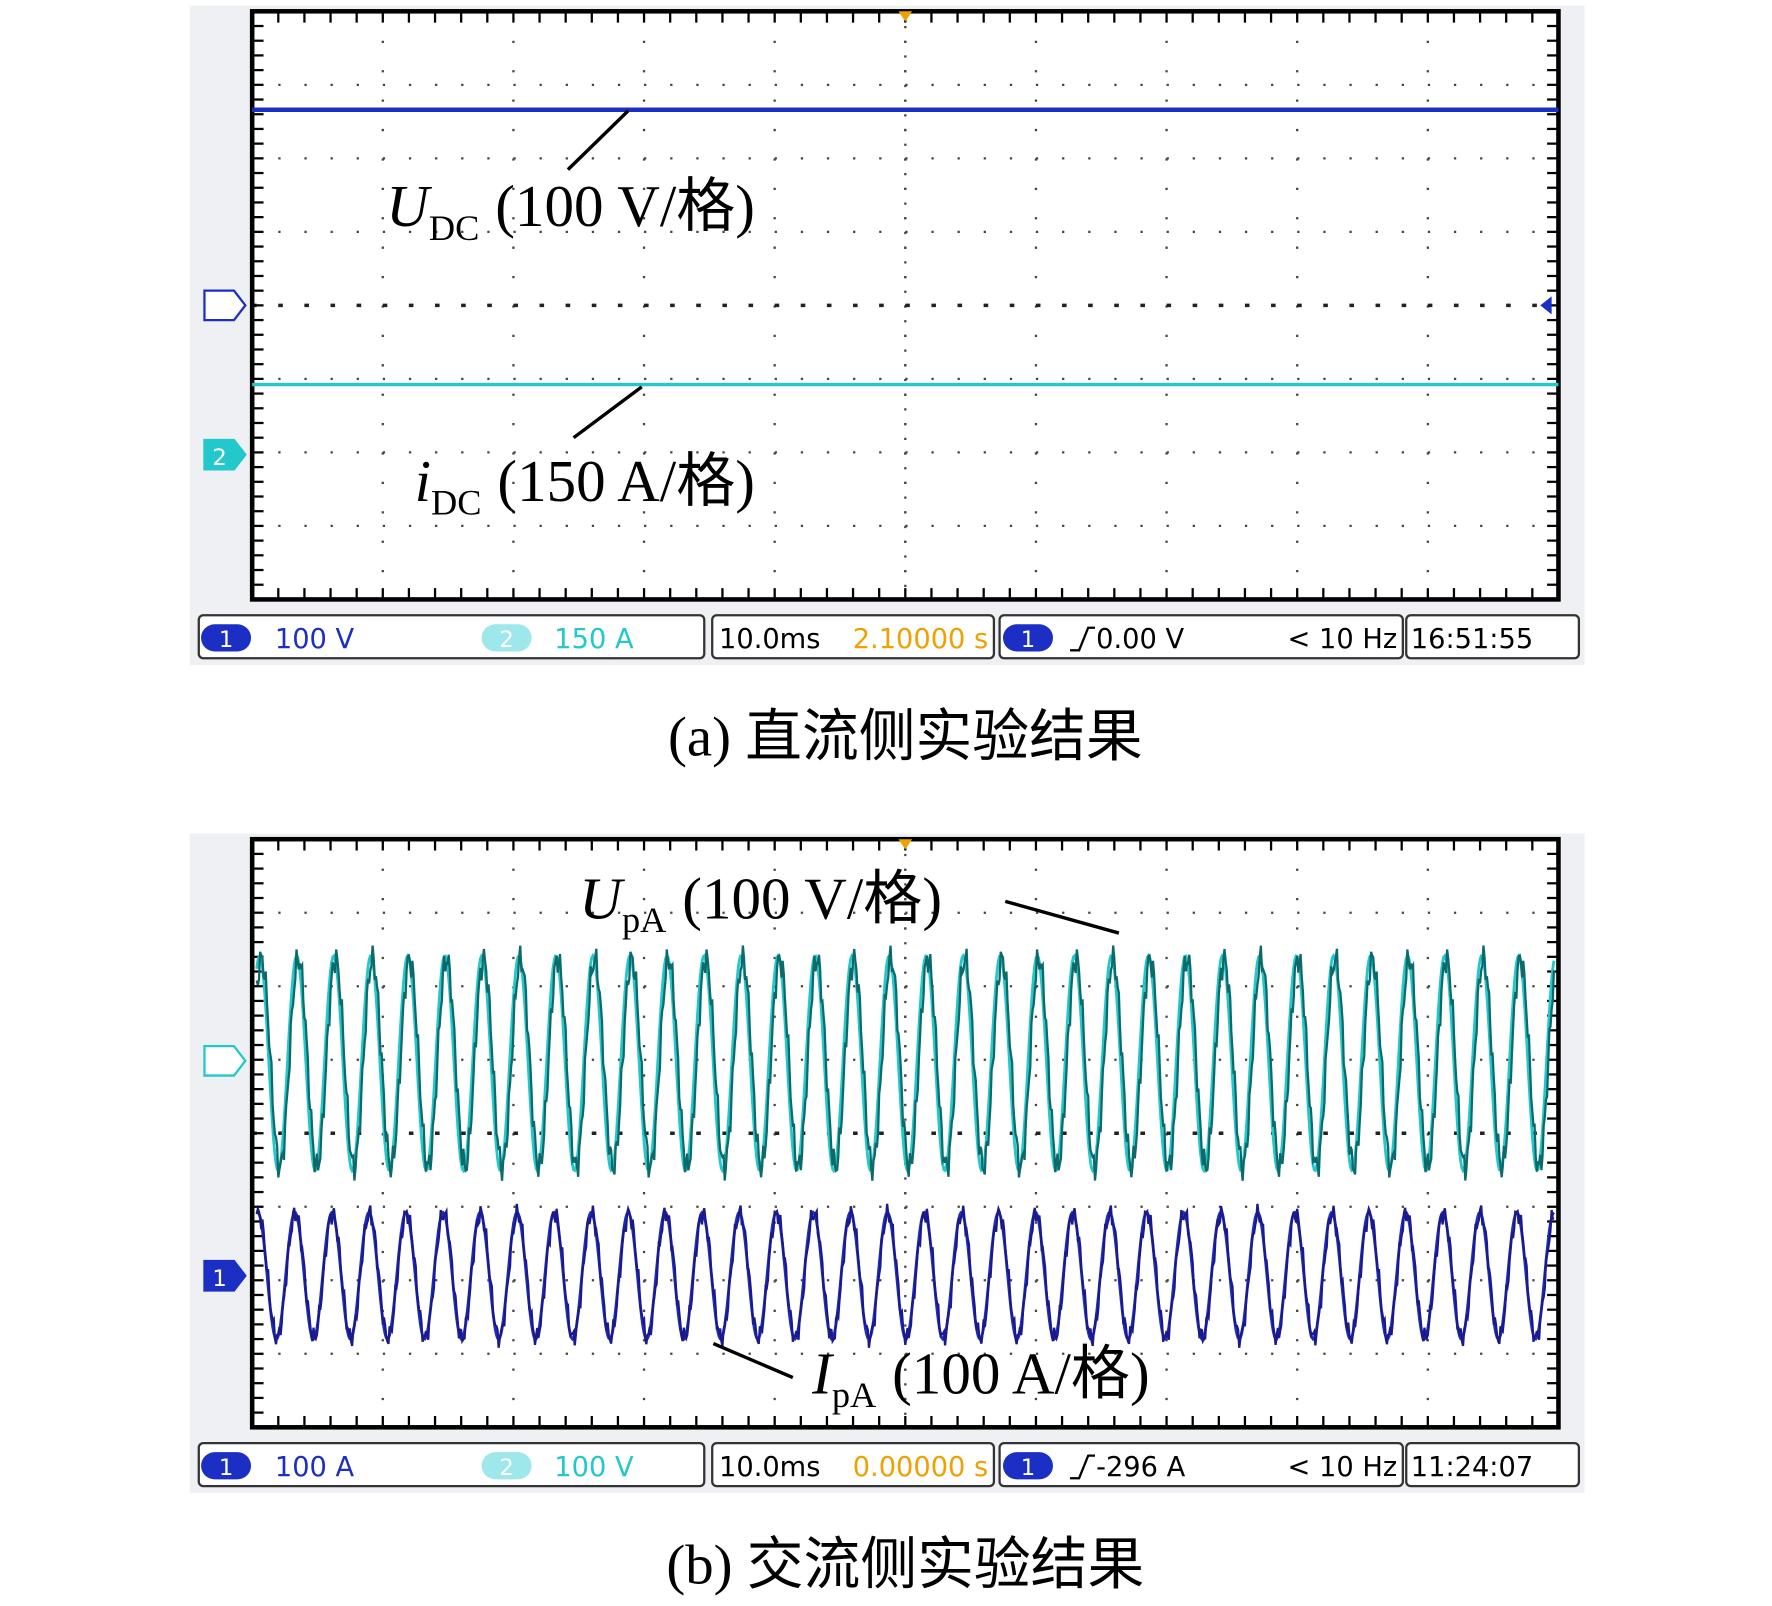 The height and width of the screenshot is (1606, 1772). What do you see at coordinates (423, 481) in the screenshot?
I see `symbol: i` at bounding box center [423, 481].